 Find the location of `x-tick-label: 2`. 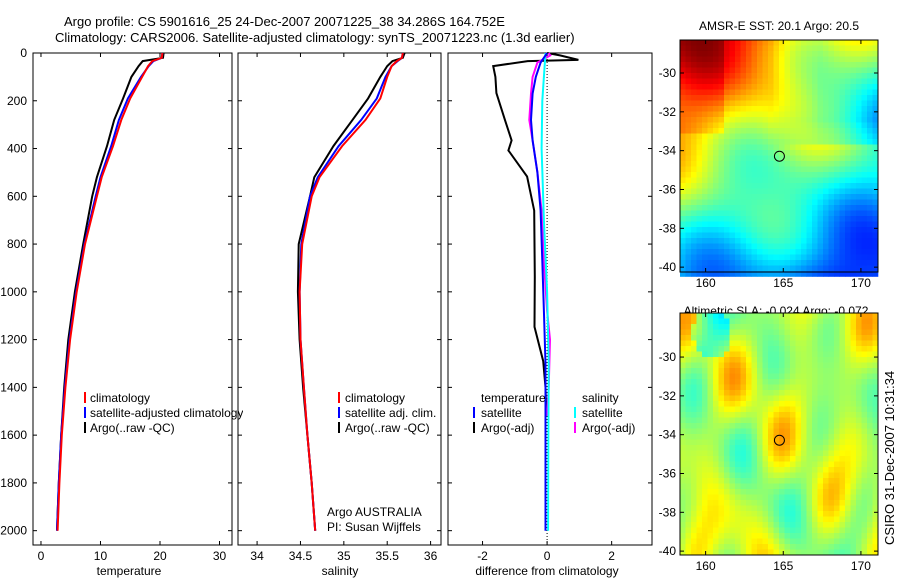

x-tick-label: 2 is located at coordinates (611, 556).